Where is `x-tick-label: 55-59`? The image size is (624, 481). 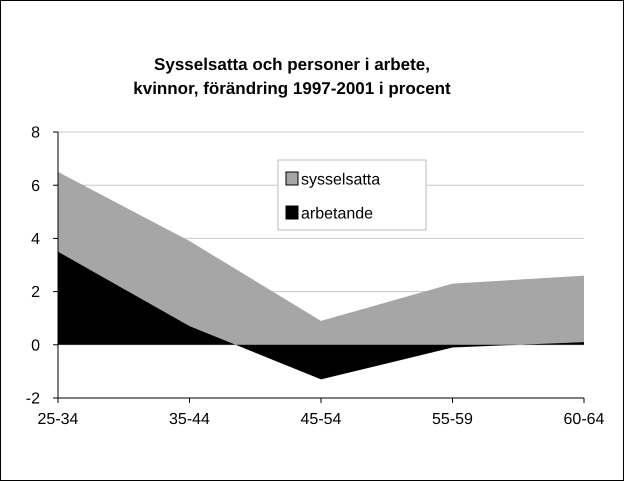 x-tick-label: 55-59 is located at coordinates (453, 419).